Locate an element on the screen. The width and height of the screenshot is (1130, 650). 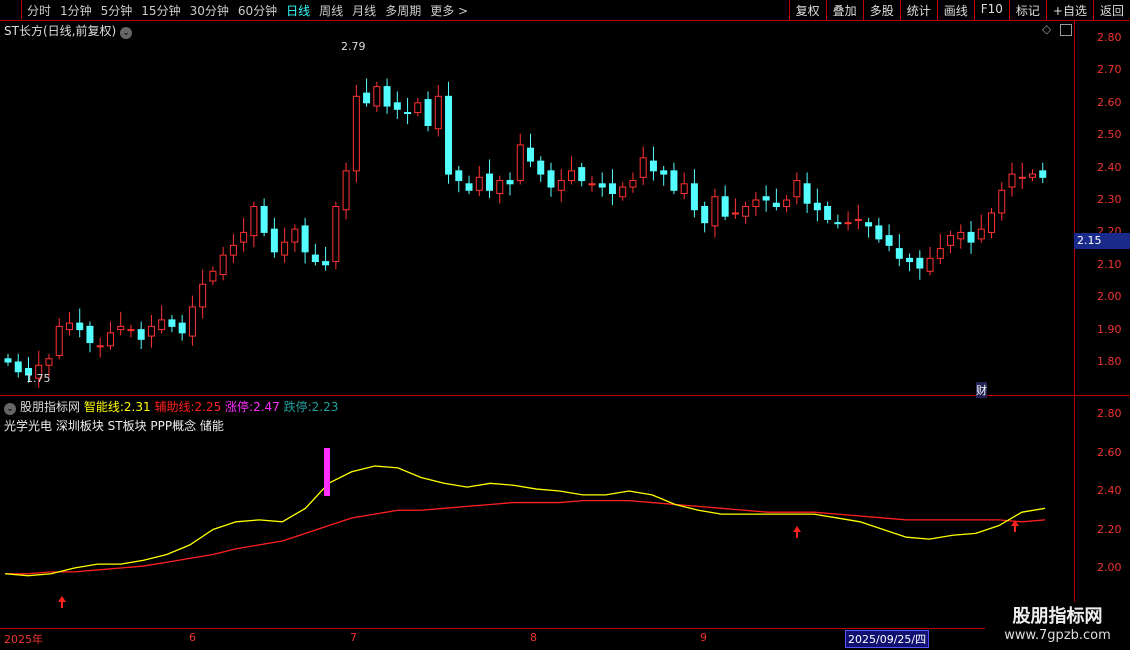
price-tick: 2.40 is located at coordinates (1109, 167).